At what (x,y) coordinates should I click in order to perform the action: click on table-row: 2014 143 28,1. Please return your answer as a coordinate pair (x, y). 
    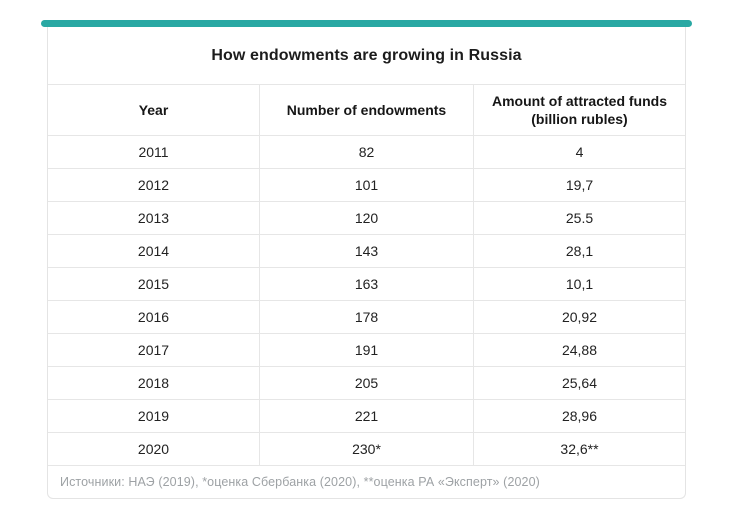
    Looking at the image, I should click on (366, 250).